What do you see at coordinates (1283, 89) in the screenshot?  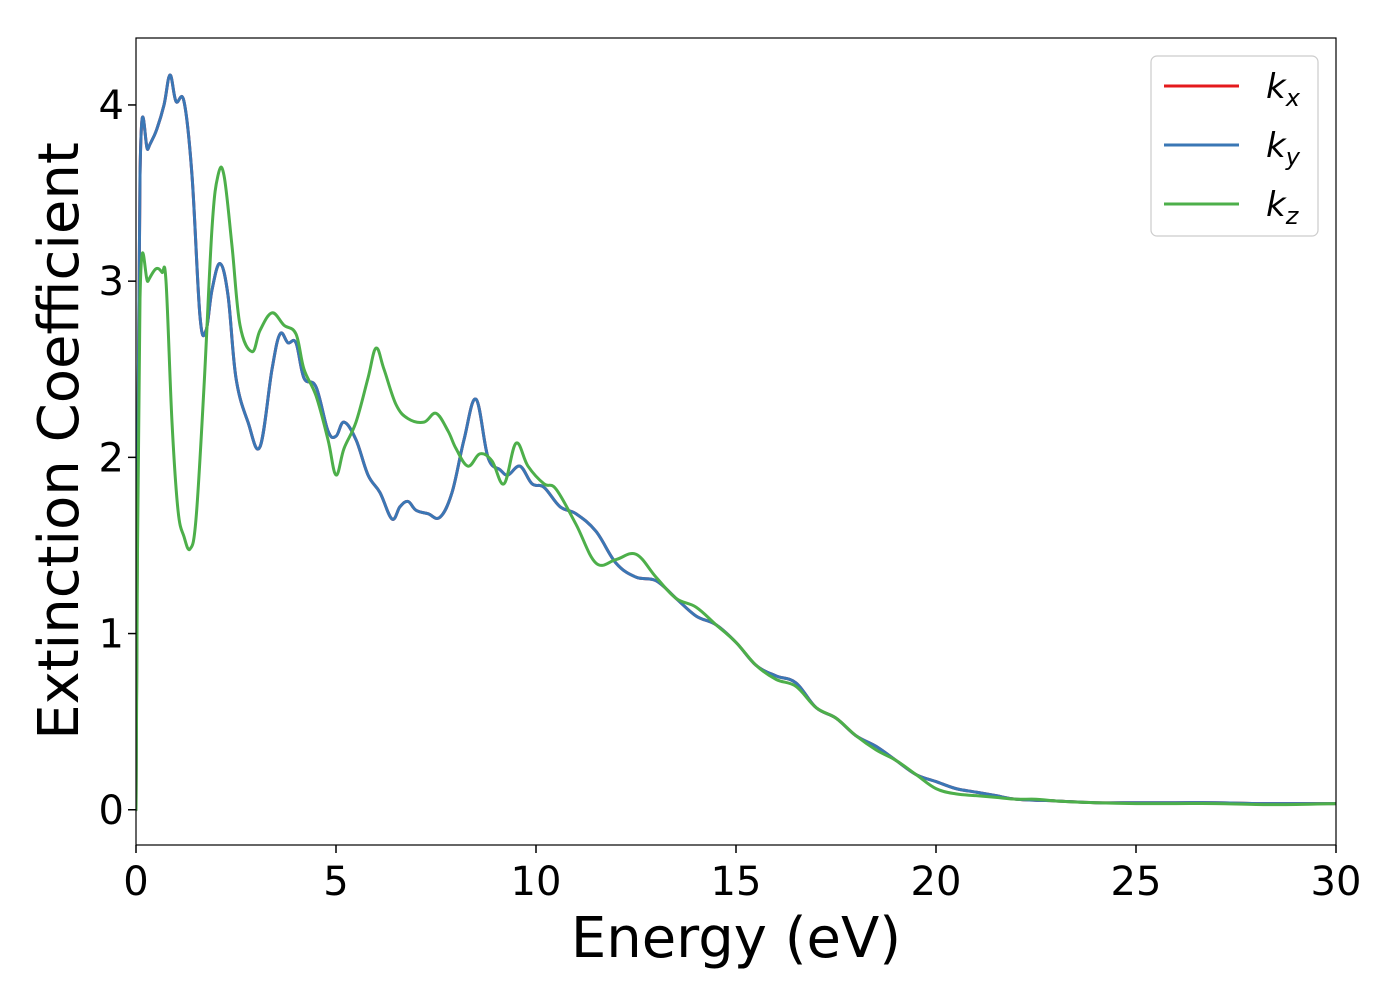 I see `legend-label-x: kx` at bounding box center [1283, 89].